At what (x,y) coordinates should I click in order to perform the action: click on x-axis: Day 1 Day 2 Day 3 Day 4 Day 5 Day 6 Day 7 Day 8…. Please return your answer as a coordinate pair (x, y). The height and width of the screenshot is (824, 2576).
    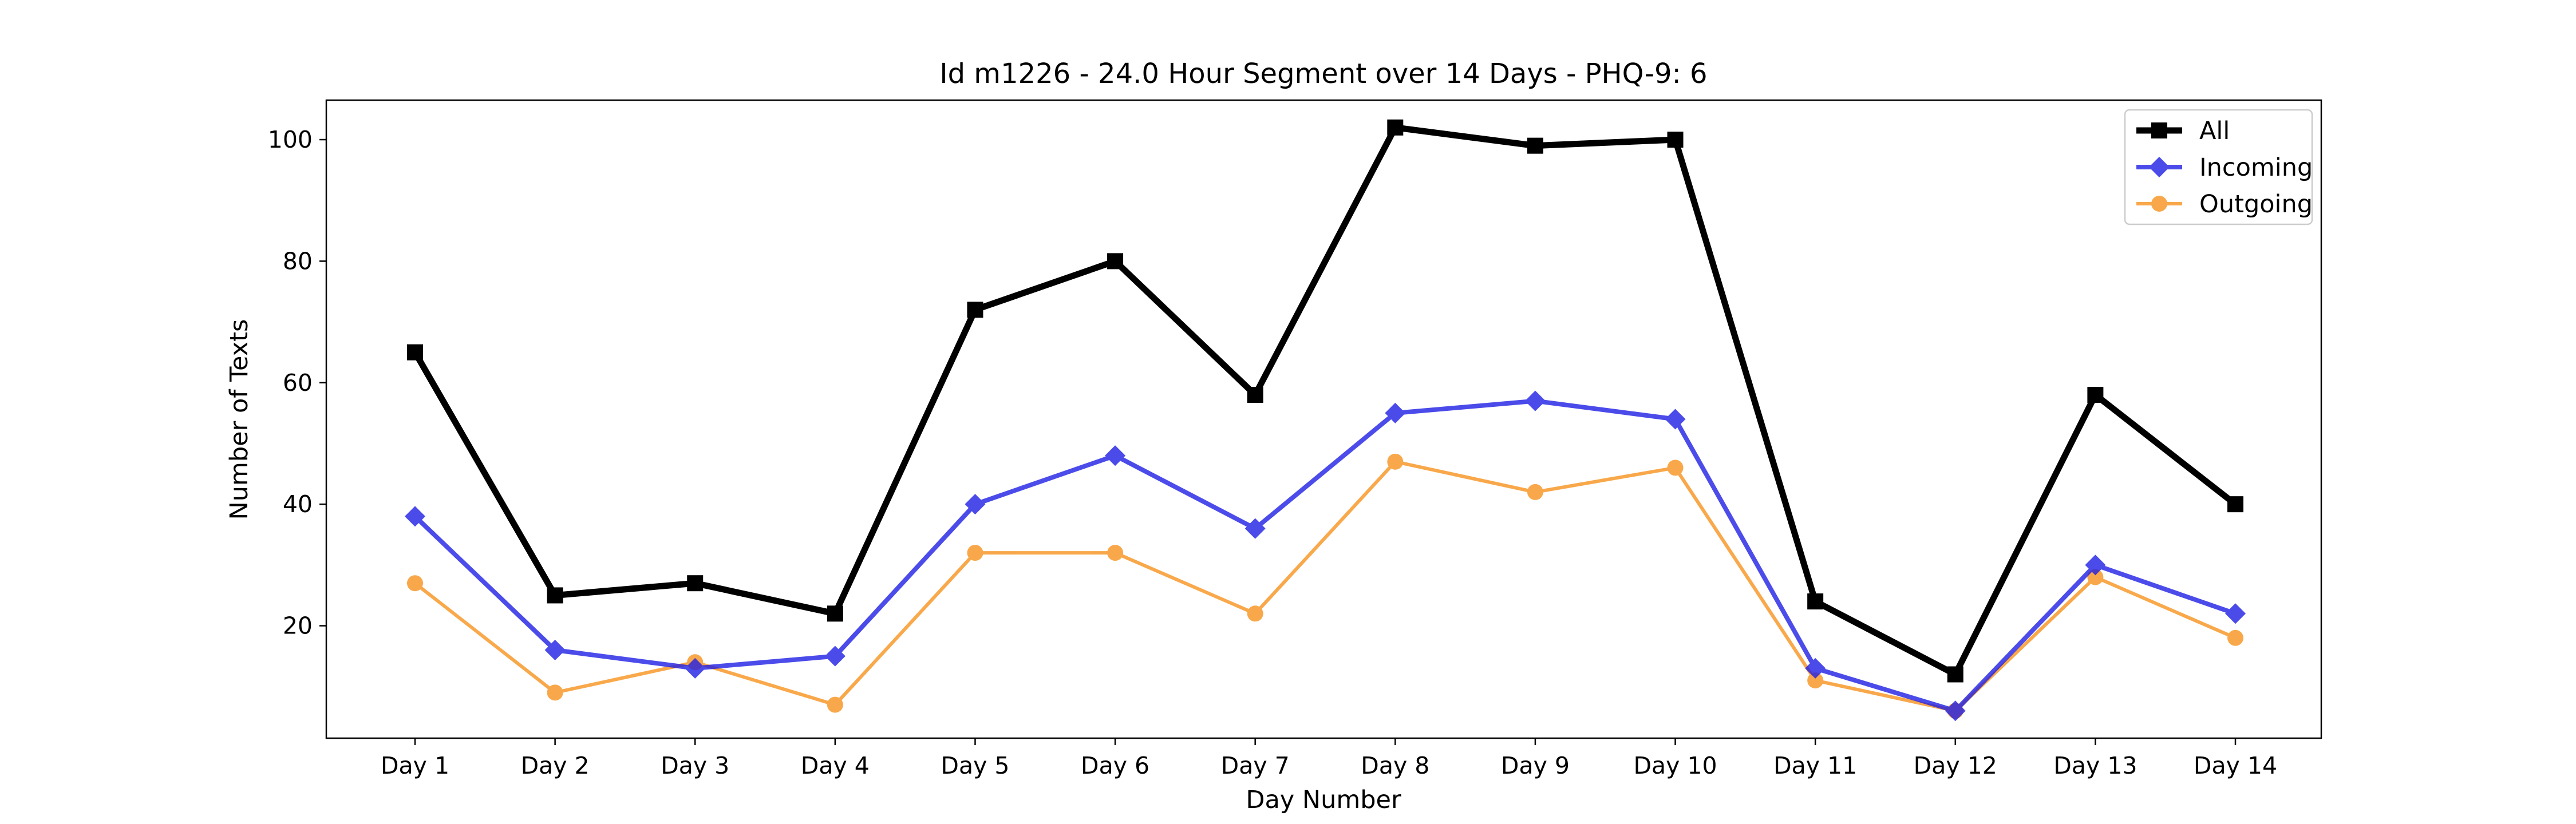
    Looking at the image, I should click on (1329, 758).